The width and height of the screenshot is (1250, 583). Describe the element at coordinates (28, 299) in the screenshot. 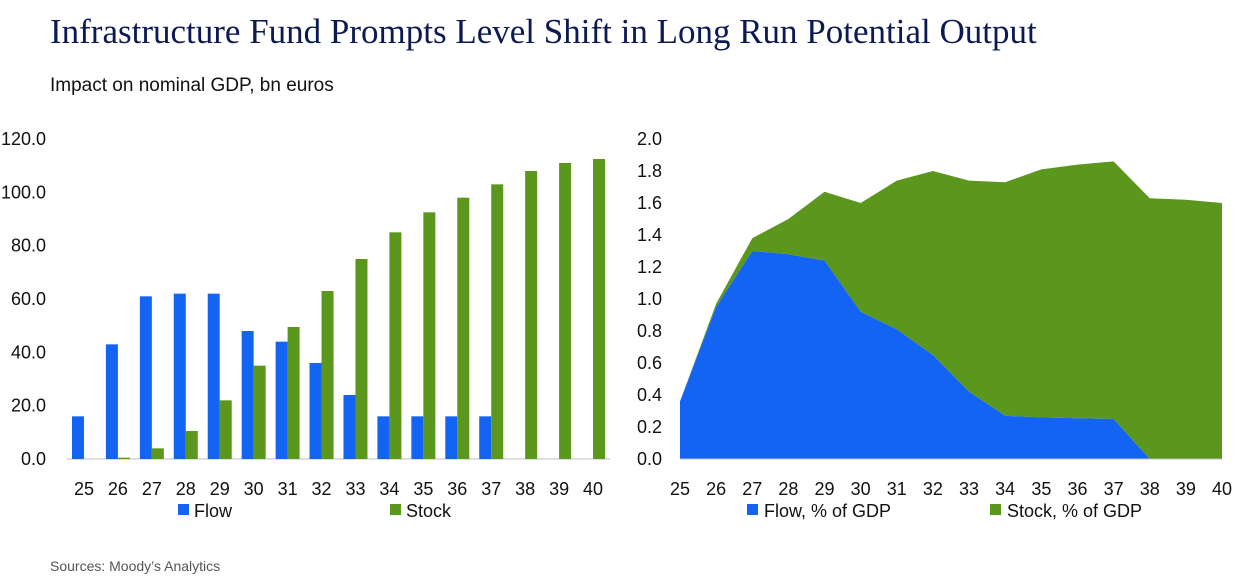

I see `y-tick-label: 60.0` at that location.